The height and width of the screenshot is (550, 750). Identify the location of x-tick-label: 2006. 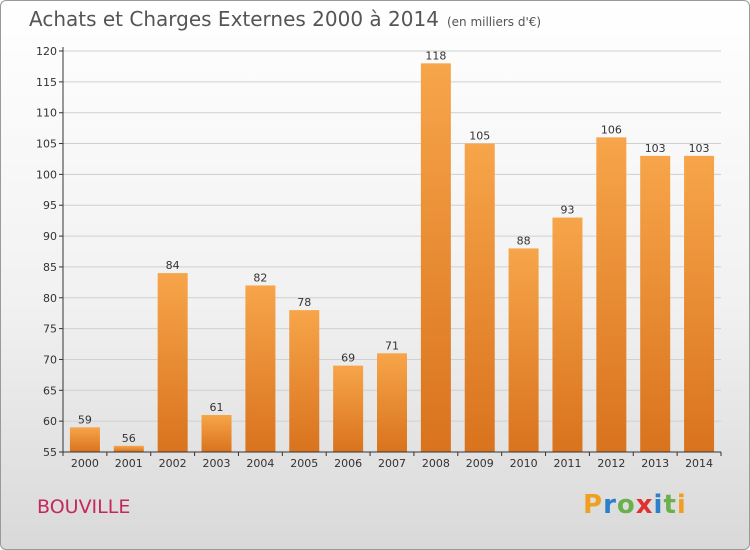
(348, 463).